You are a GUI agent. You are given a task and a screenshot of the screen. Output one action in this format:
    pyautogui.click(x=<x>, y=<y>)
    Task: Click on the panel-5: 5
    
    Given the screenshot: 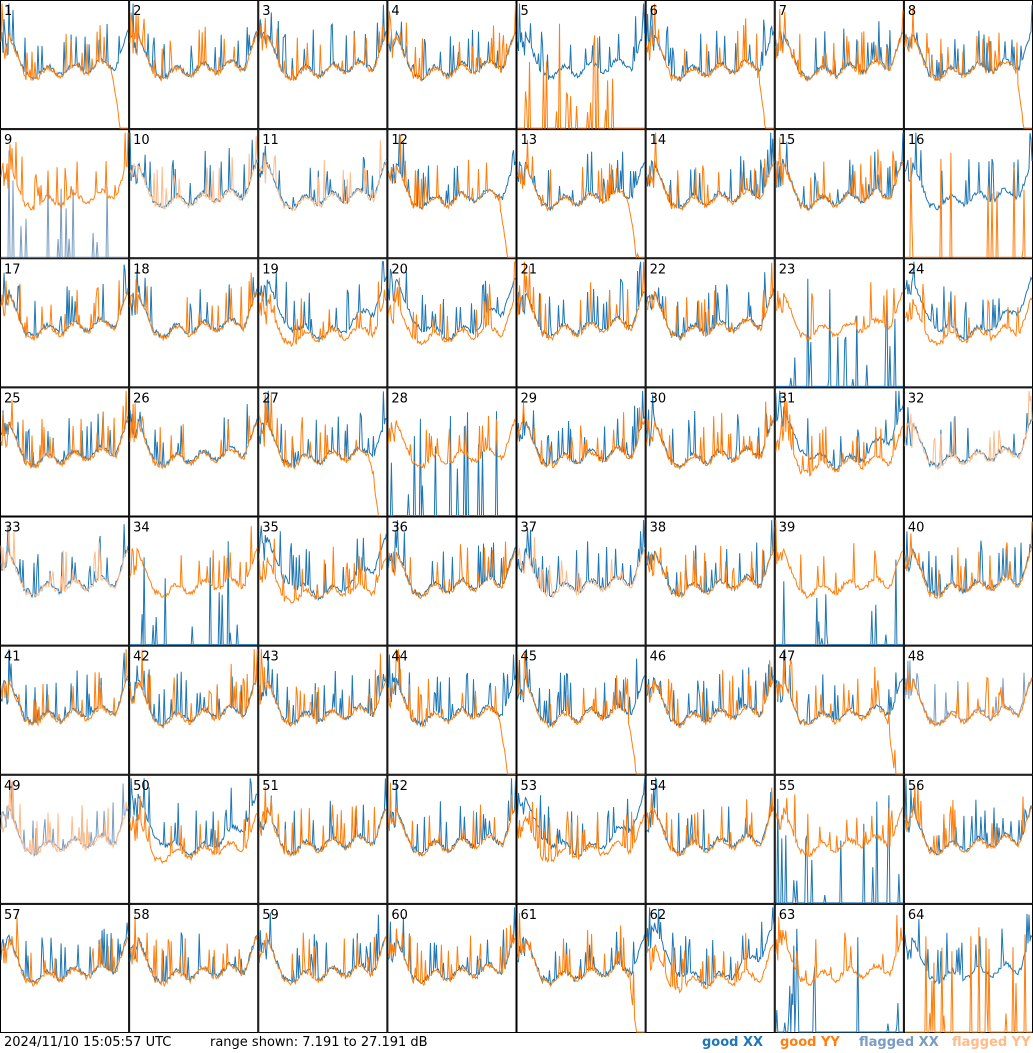 What is the action you would take?
    pyautogui.click(x=581, y=65)
    